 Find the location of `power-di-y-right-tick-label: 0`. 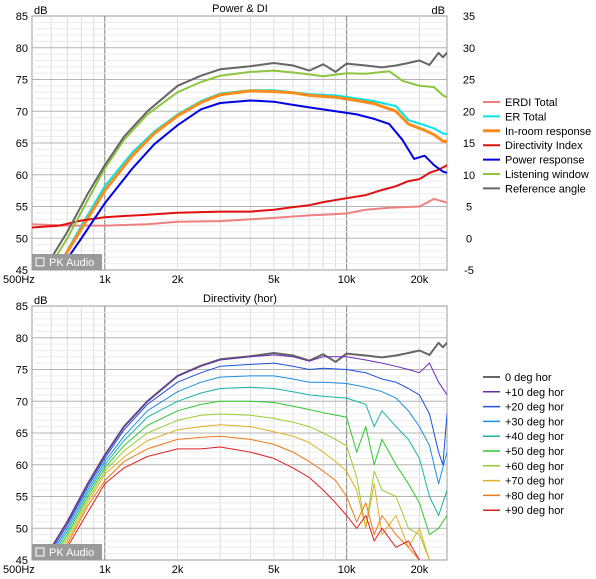

power-di-y-right-tick-label: 0 is located at coordinates (469, 239).